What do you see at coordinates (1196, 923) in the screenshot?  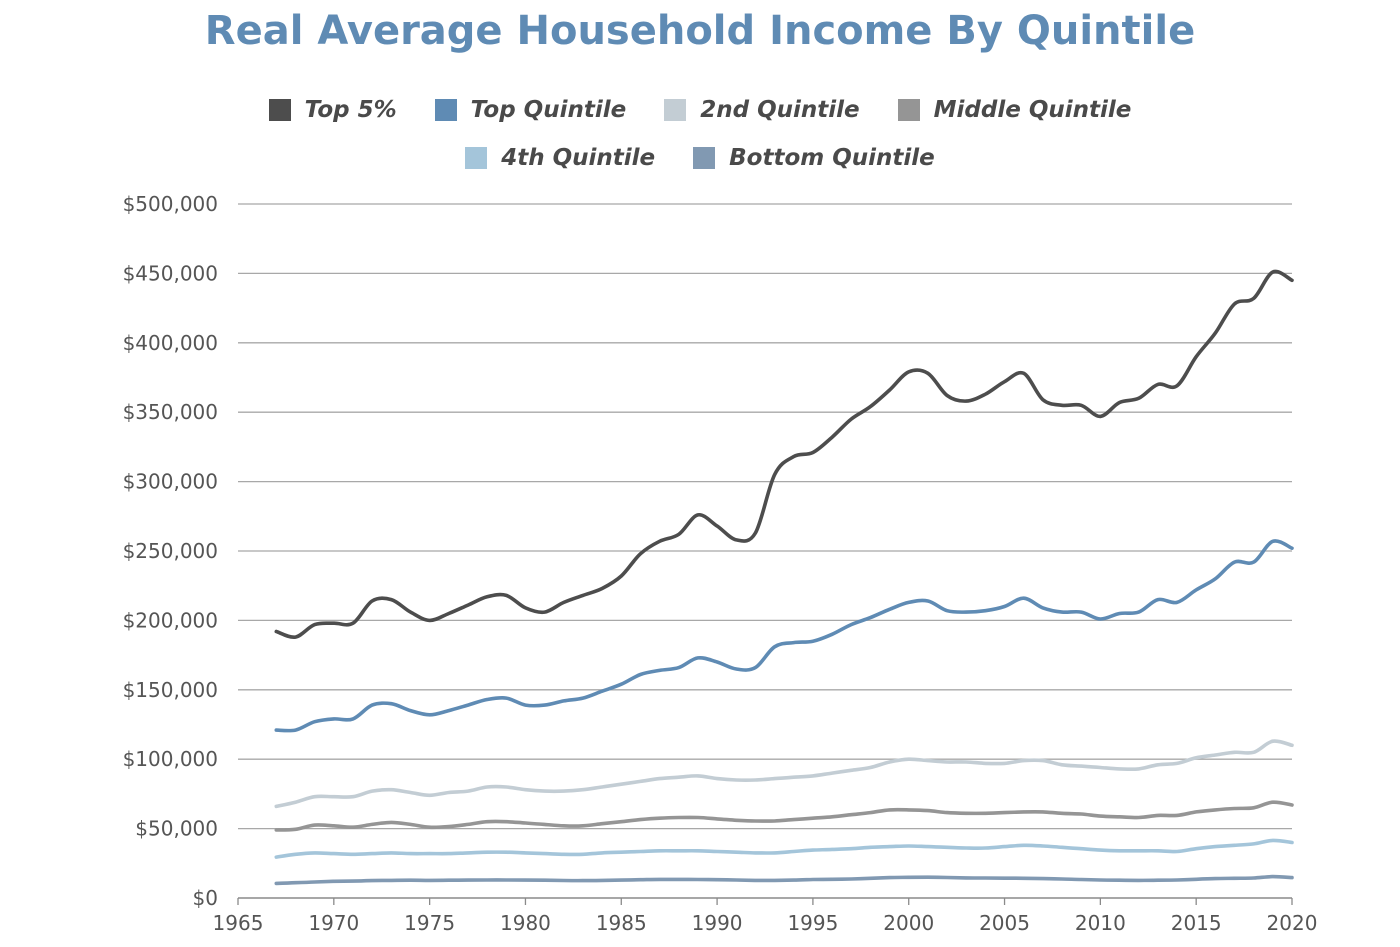 I see `x-tick-label: 2015` at bounding box center [1196, 923].